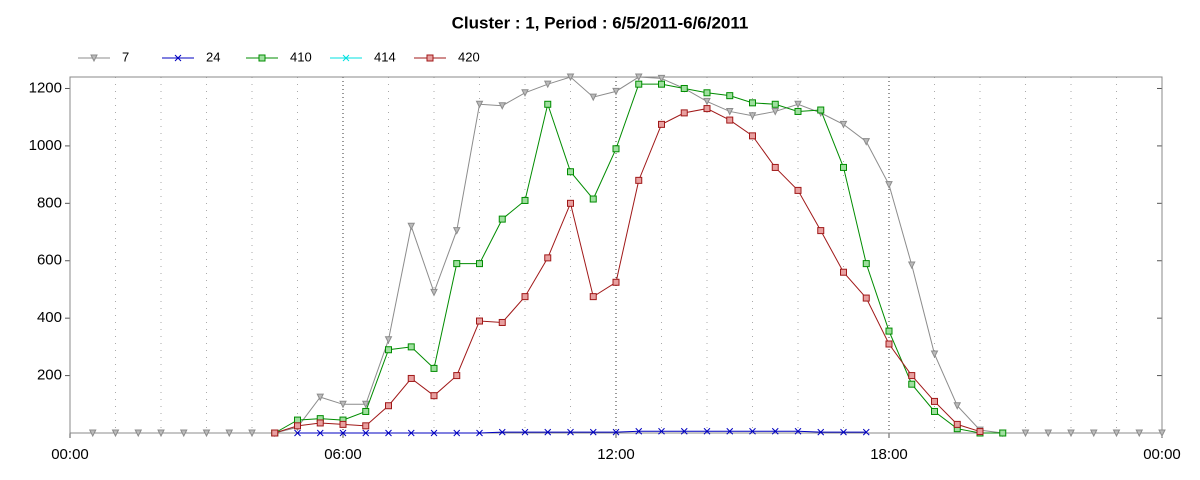 This screenshot has width=1200, height=480. What do you see at coordinates (49, 202) in the screenshot?
I see `y-tick-label: 800` at bounding box center [49, 202].